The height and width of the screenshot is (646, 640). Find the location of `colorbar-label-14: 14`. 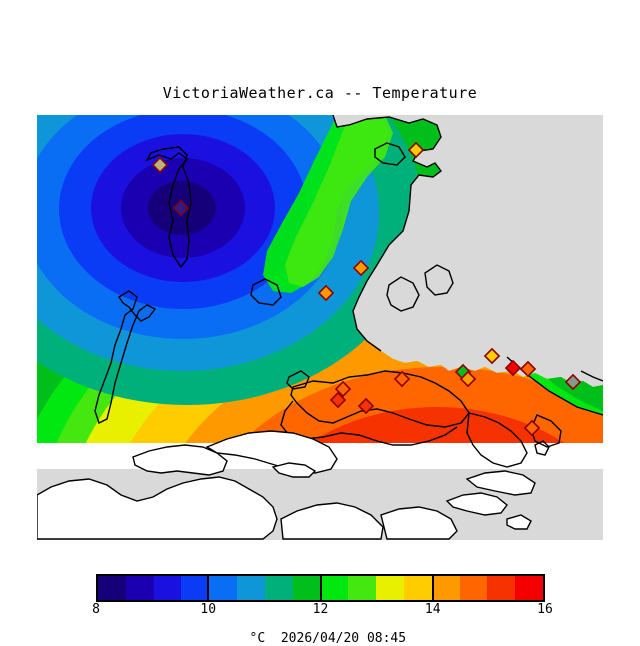

colorbar-label-14: 14 is located at coordinates (432, 609).